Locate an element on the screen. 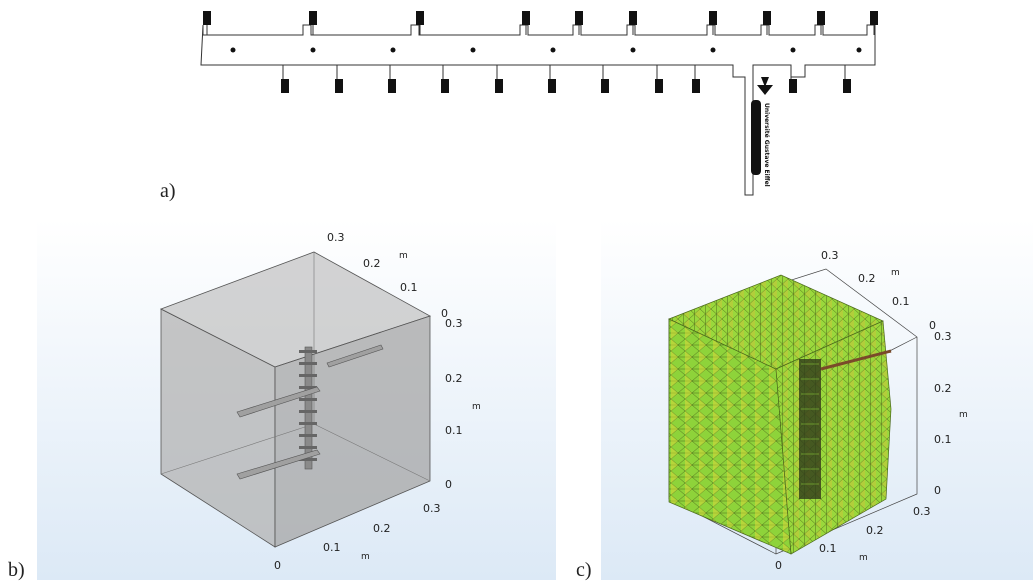 The height and width of the screenshot is (582, 1033). c-bottom-tick-1: 0.2 is located at coordinates (875, 530).